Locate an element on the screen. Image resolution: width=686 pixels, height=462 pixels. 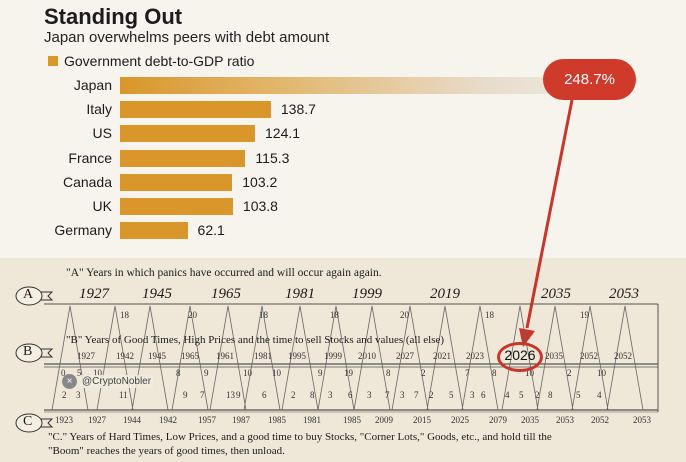
chart-subtitle: Japan overwhelms peers with debt amount is located at coordinates (187, 37).